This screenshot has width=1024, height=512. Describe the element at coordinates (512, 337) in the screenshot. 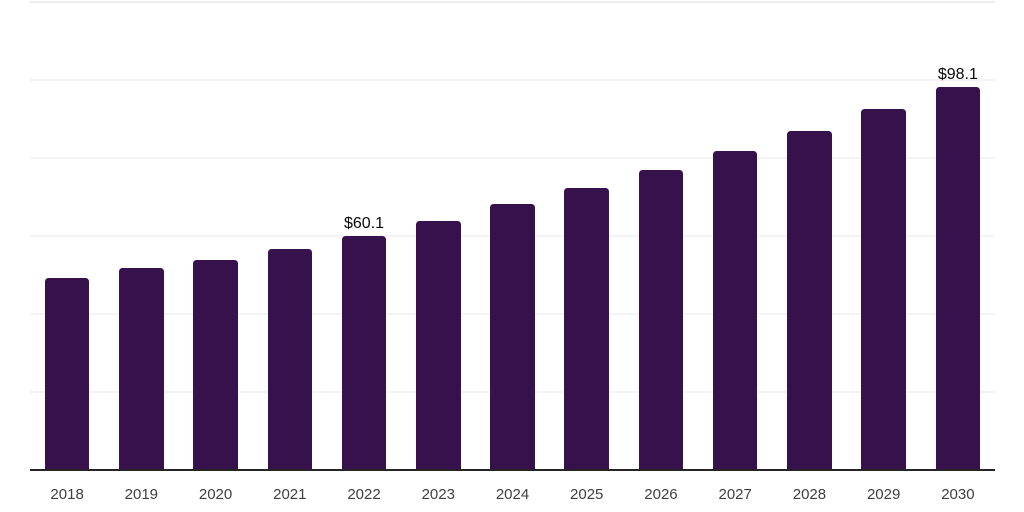

I see `bar-2024` at that location.